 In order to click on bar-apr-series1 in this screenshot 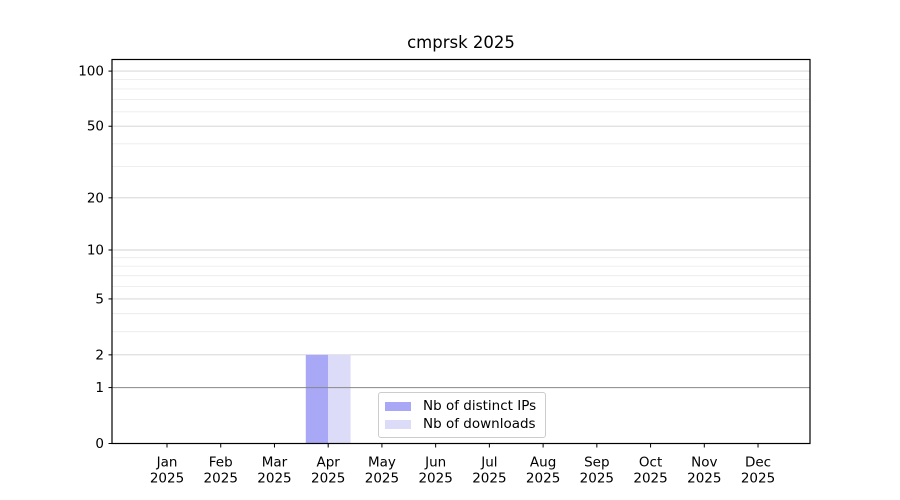, I will do `click(339, 399)`.